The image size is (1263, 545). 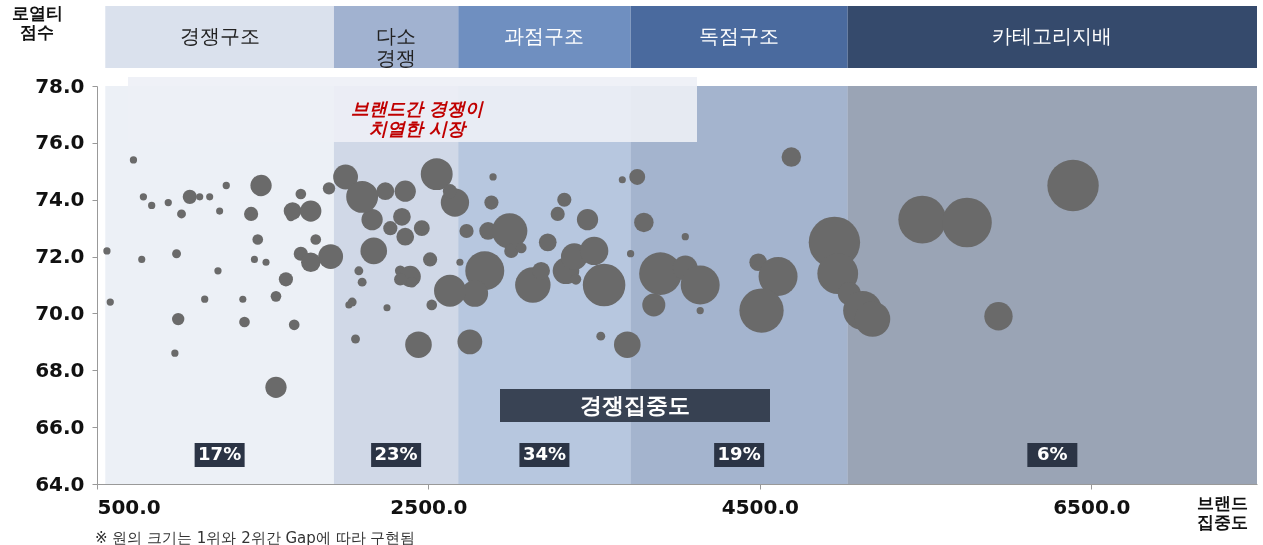 I want to click on band-label: 다소 경쟁, so click(x=396, y=47).